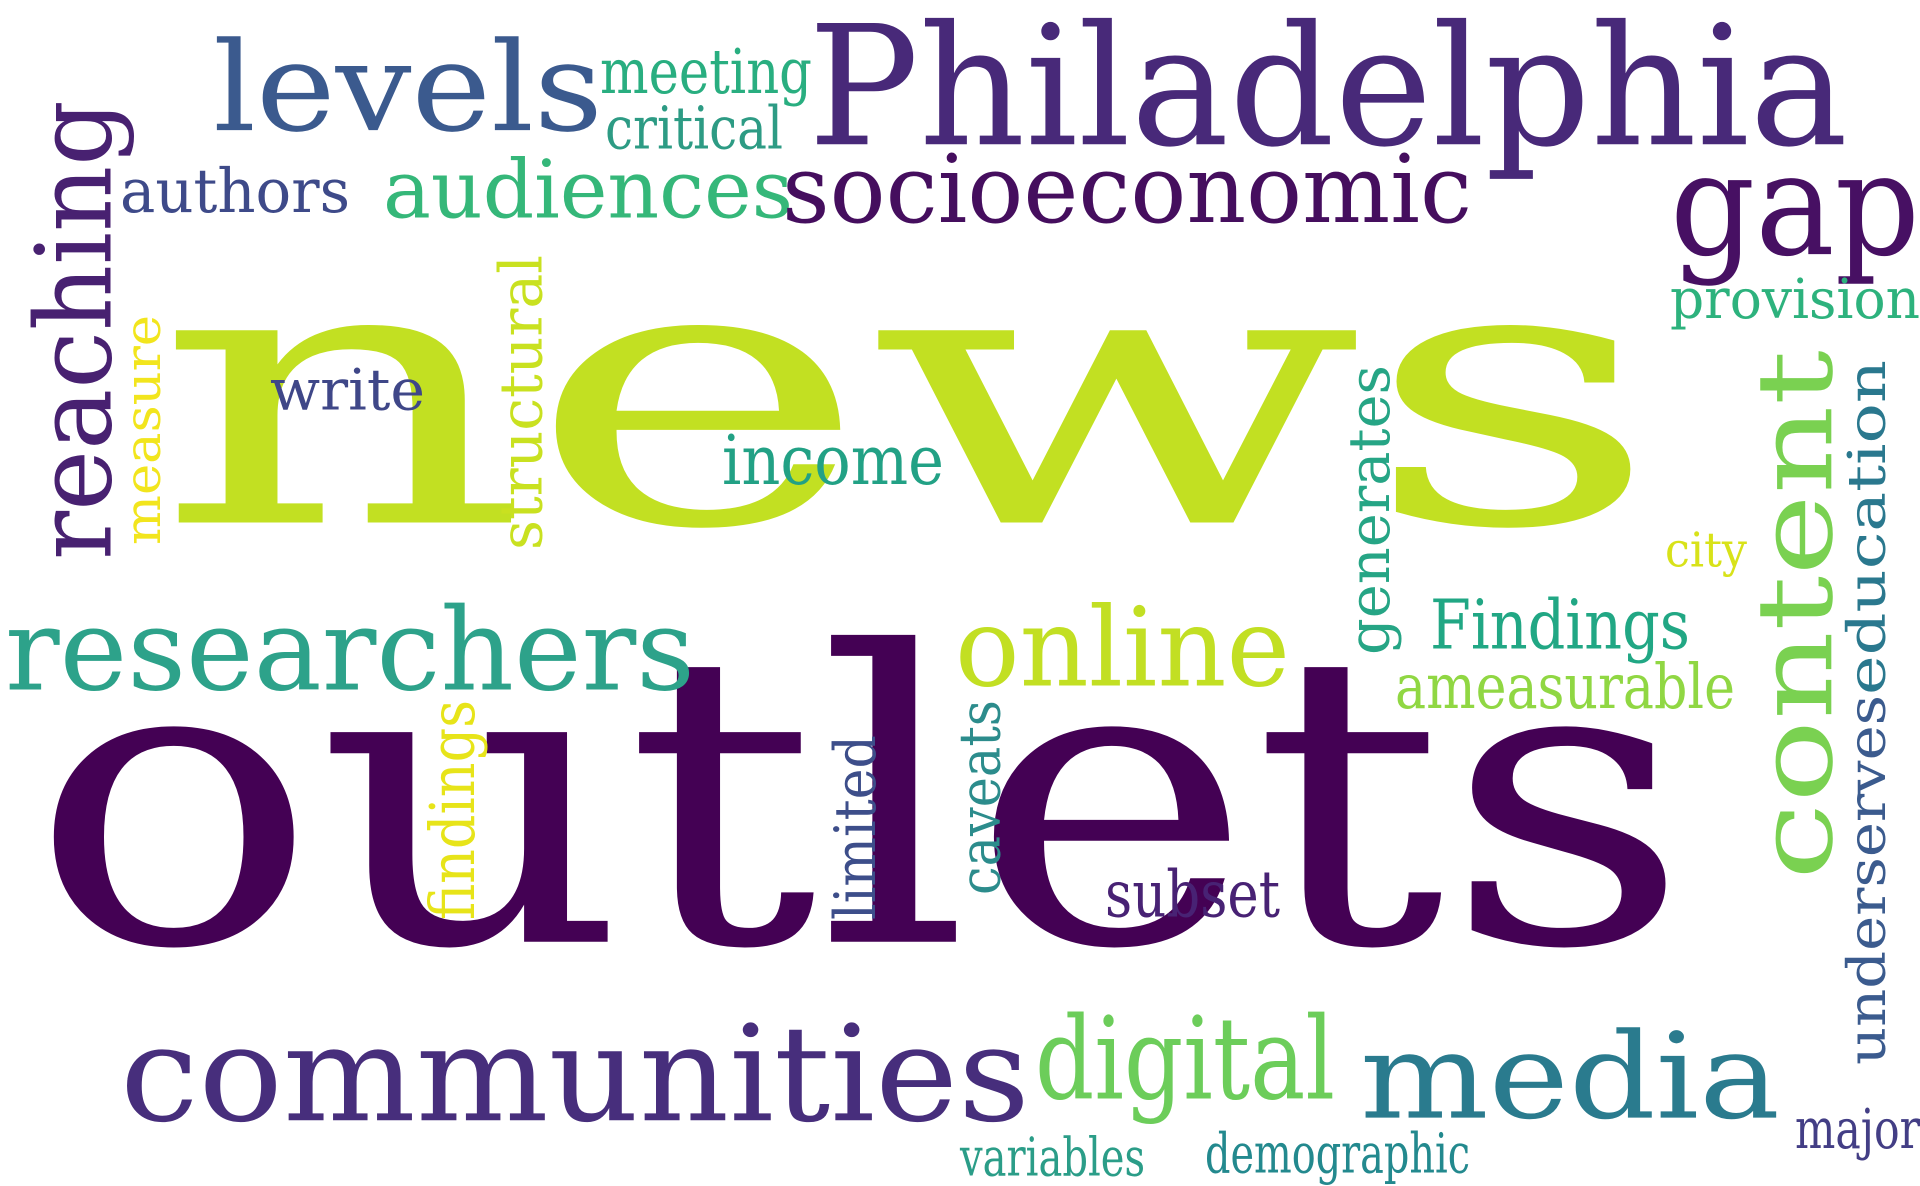 Image resolution: width=1920 pixels, height=1186 pixels. Describe the element at coordinates (1127, 190) in the screenshot. I see `word-socioeconomic: socioeconomic` at that location.